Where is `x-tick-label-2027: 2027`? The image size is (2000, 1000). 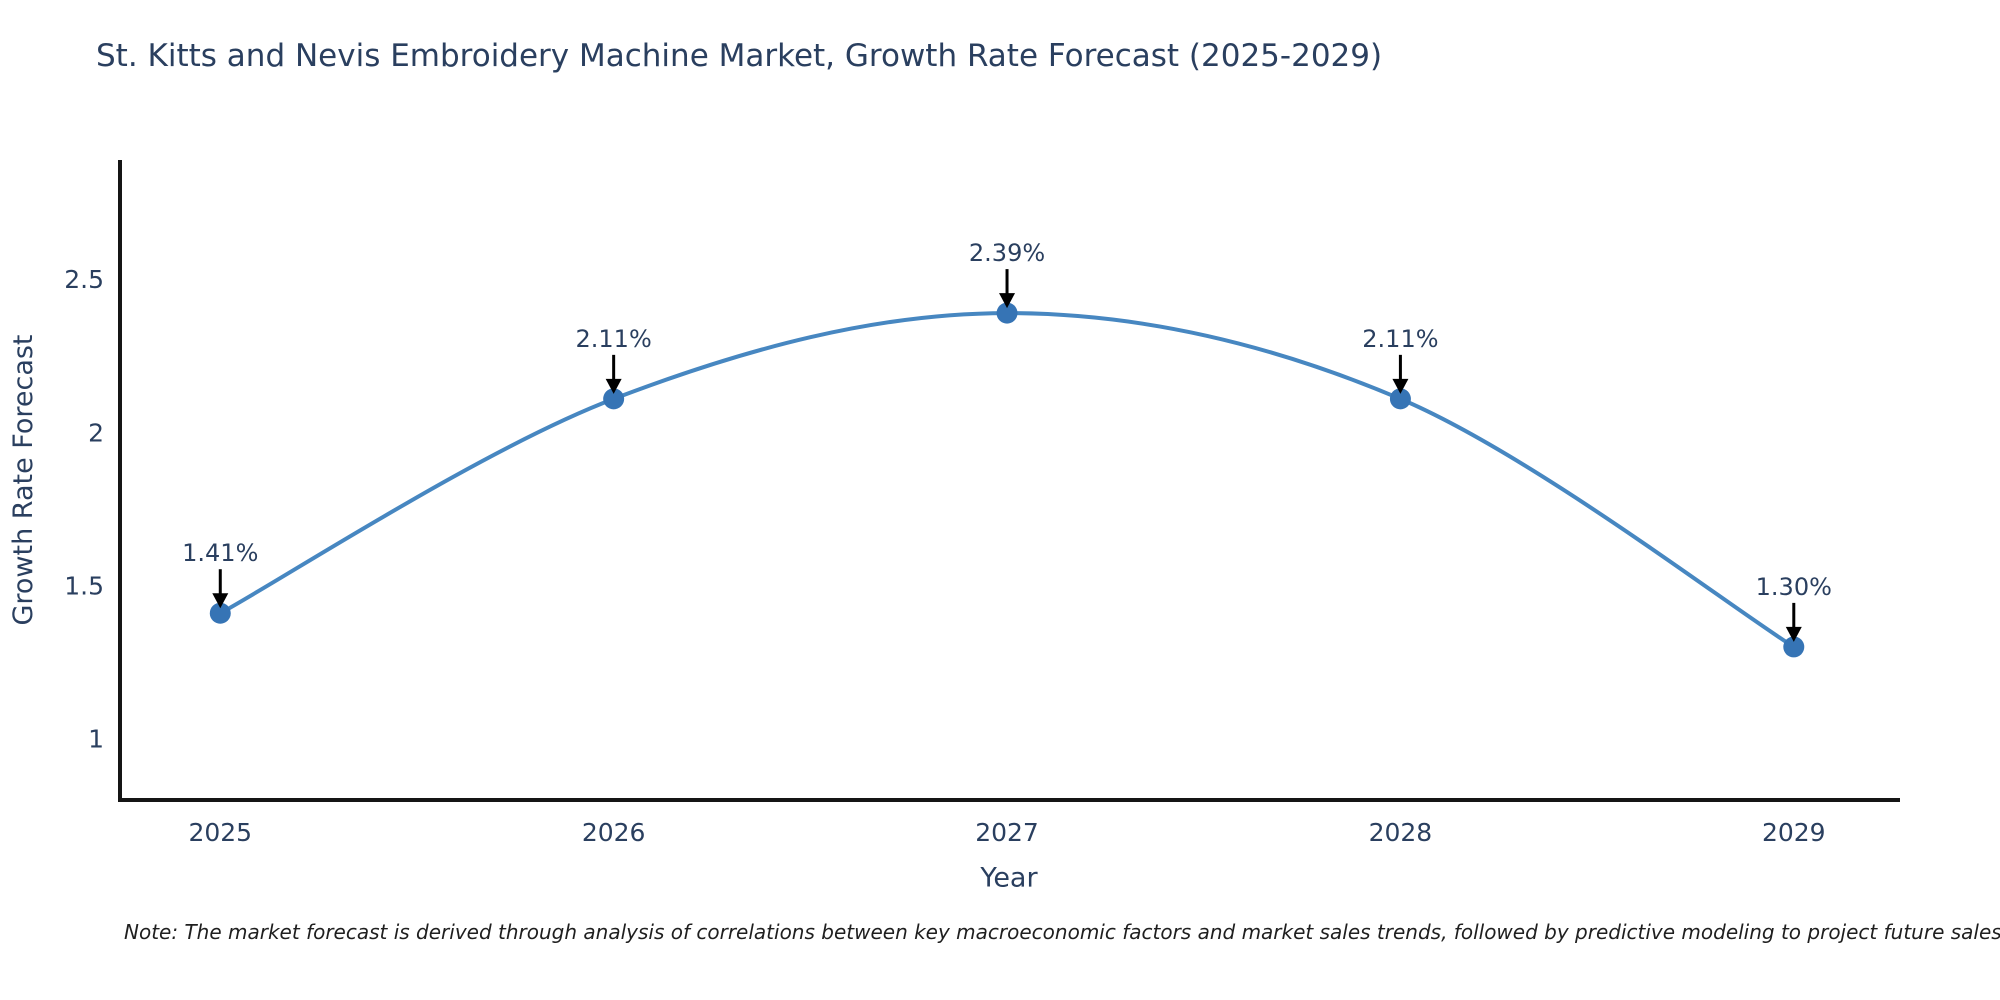 x-tick-label-2027: 2027 is located at coordinates (1007, 832).